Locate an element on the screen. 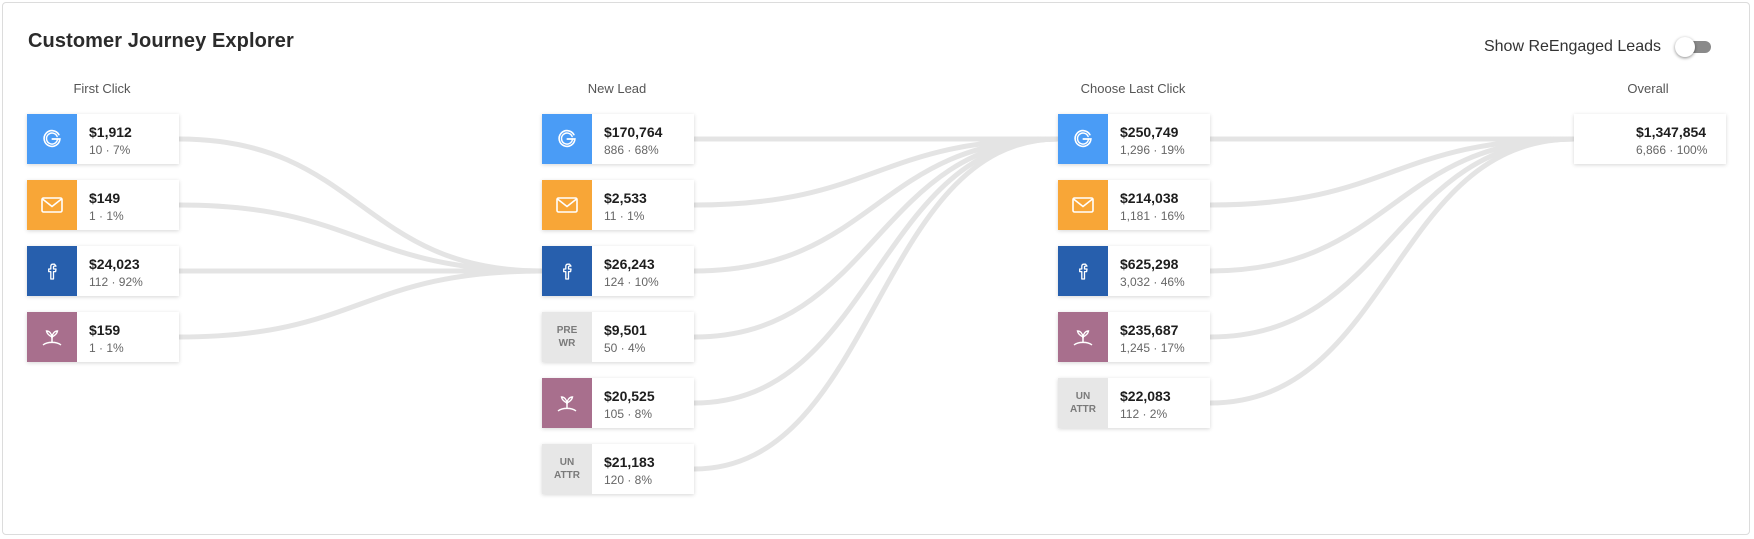 This screenshot has width=1754, height=539. card-meta: 886 · 68% is located at coordinates (631, 150).